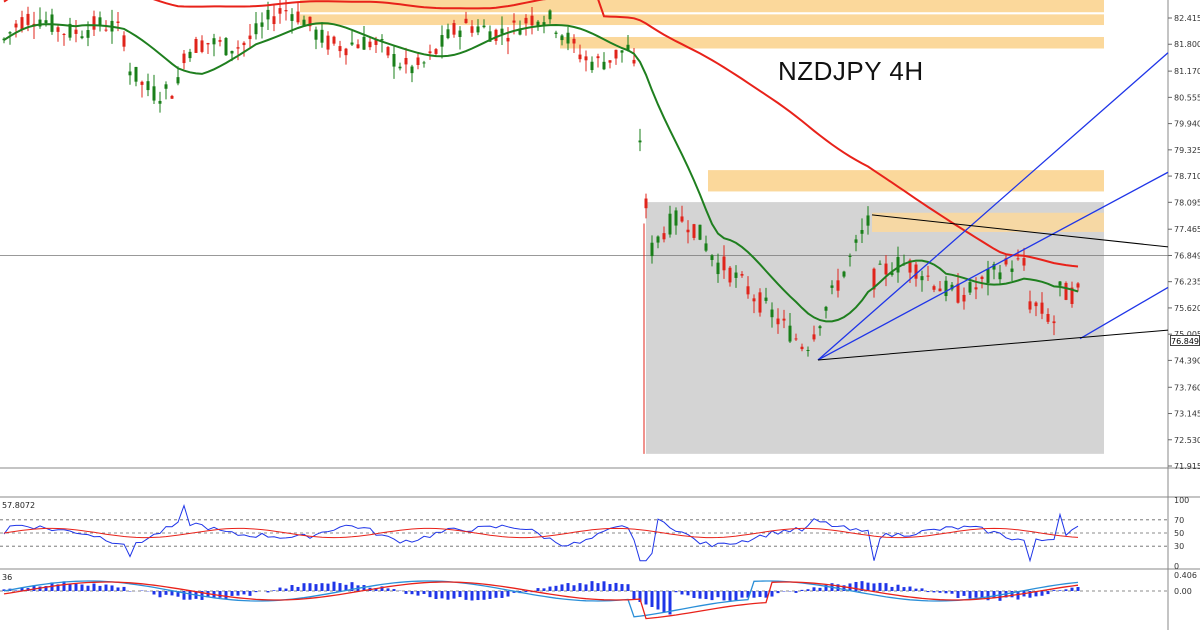  Describe the element at coordinates (1187, 282) in the screenshot. I see `price-tick-label: 76.235` at that location.